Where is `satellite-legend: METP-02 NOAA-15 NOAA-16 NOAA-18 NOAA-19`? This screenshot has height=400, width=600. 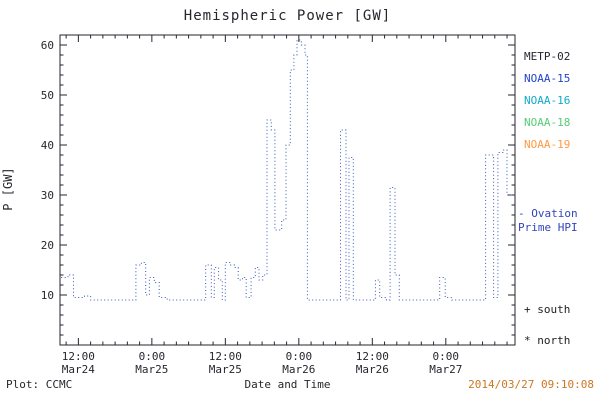
satellite-legend: METP-02 NOAA-15 NOAA-16 NOAA-18 NOAA-19 is located at coordinates (547, 101).